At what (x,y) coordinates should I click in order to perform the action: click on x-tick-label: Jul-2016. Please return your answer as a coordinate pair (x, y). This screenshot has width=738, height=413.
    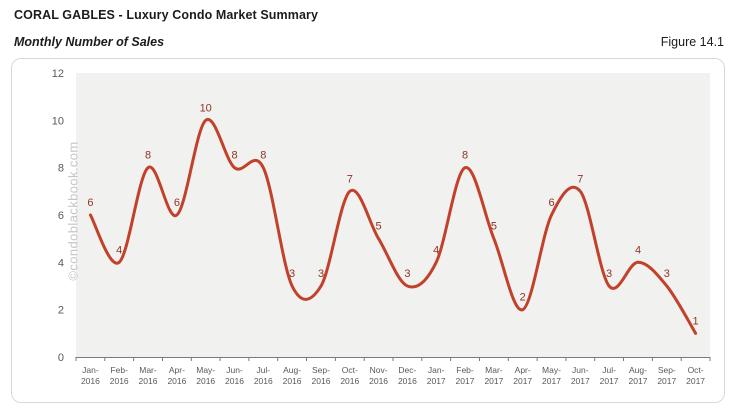
    Looking at the image, I should click on (263, 375).